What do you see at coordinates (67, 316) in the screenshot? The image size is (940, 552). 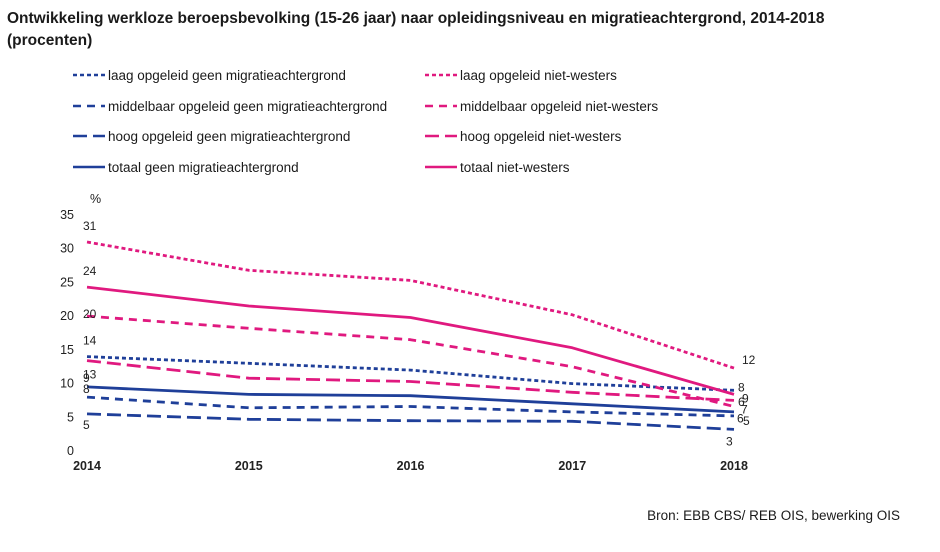 I see `y-tick-label: 20` at bounding box center [67, 316].